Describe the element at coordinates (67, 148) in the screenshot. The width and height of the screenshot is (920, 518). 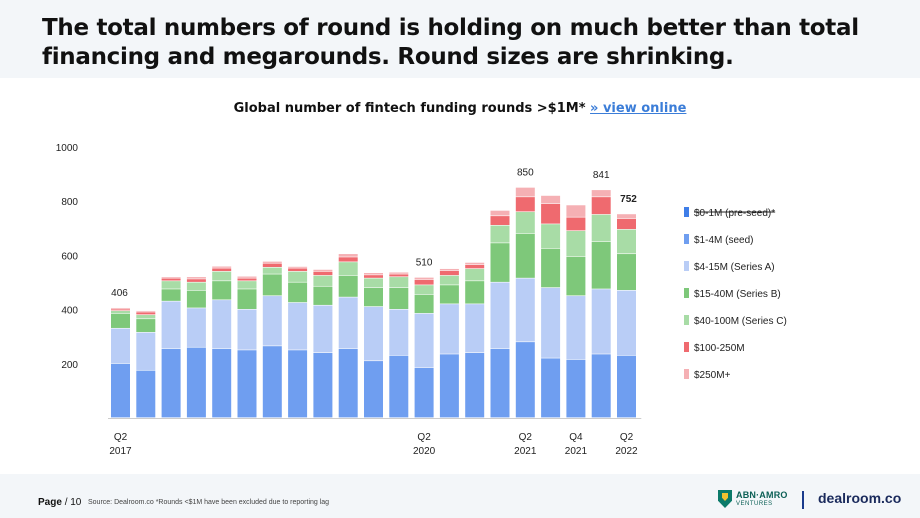
I see `y-tick-label: 1000` at that location.